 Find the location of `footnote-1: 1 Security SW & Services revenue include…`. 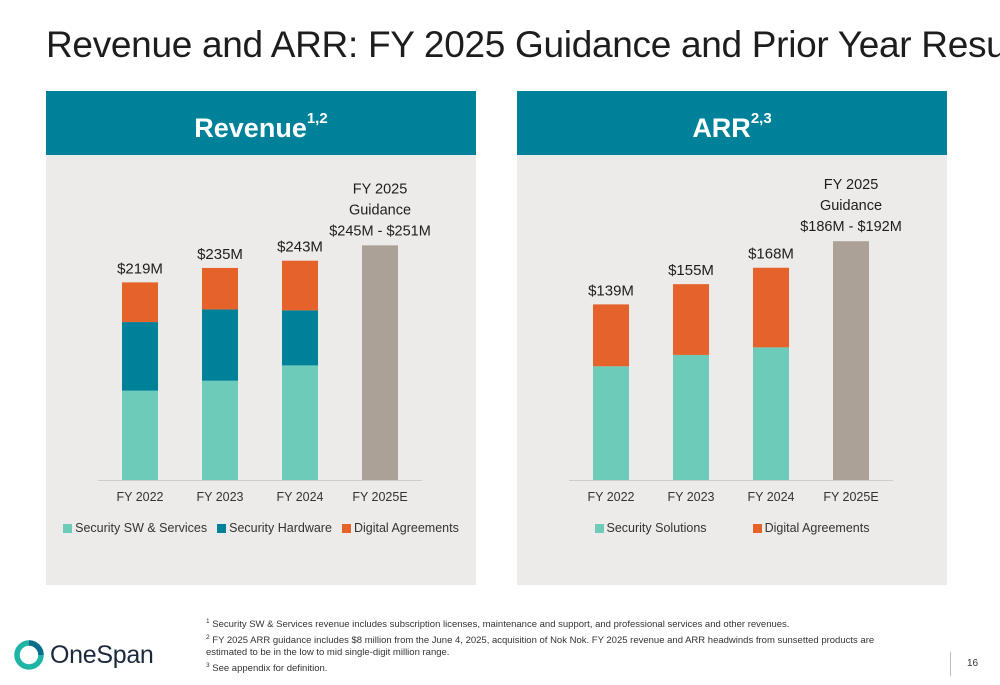

footnote-1: 1 Security SW & Services revenue include… is located at coordinates (498, 624).